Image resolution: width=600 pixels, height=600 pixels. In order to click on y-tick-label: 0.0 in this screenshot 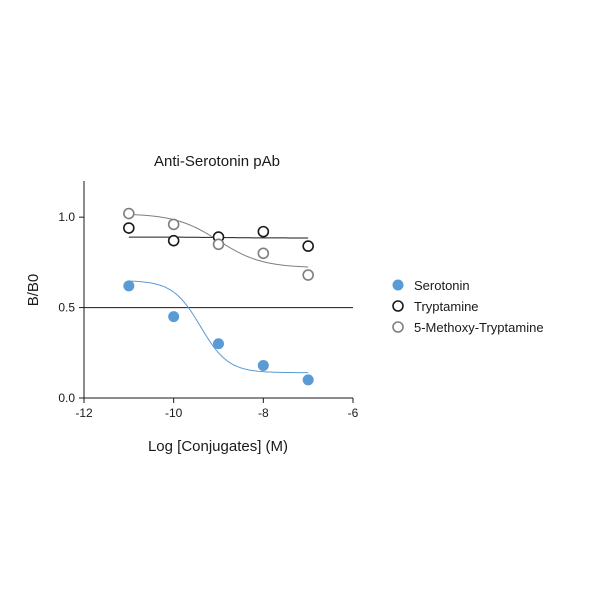, I will do `click(66, 398)`.